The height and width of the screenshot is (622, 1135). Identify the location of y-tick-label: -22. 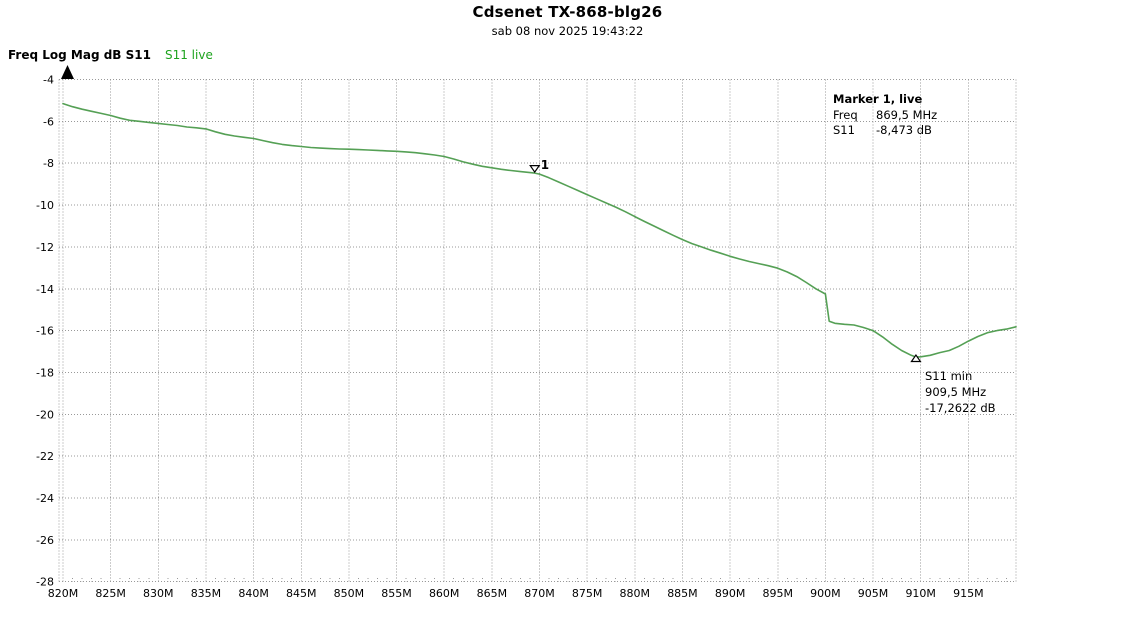
(45, 456).